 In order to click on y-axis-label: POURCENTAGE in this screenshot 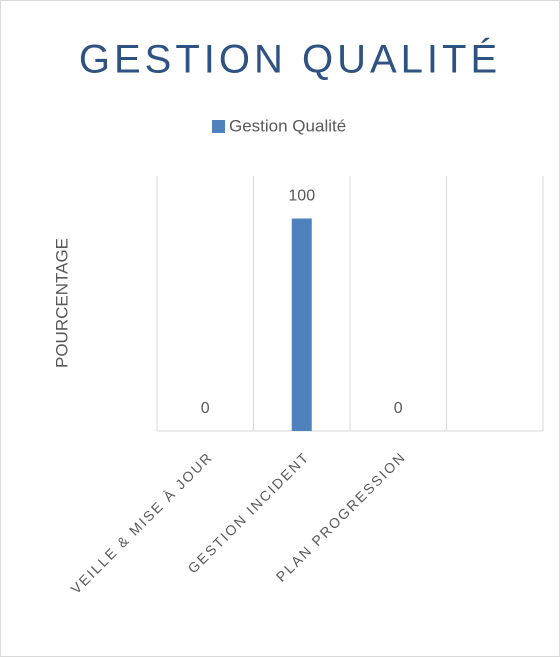, I will do `click(61, 303)`.